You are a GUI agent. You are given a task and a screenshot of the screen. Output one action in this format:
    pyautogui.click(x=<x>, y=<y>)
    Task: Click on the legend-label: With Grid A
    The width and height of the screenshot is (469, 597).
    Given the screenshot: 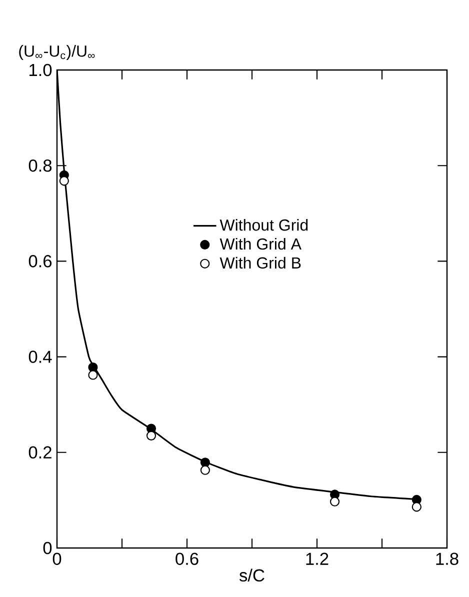 What is the action you would take?
    pyautogui.click(x=261, y=244)
    